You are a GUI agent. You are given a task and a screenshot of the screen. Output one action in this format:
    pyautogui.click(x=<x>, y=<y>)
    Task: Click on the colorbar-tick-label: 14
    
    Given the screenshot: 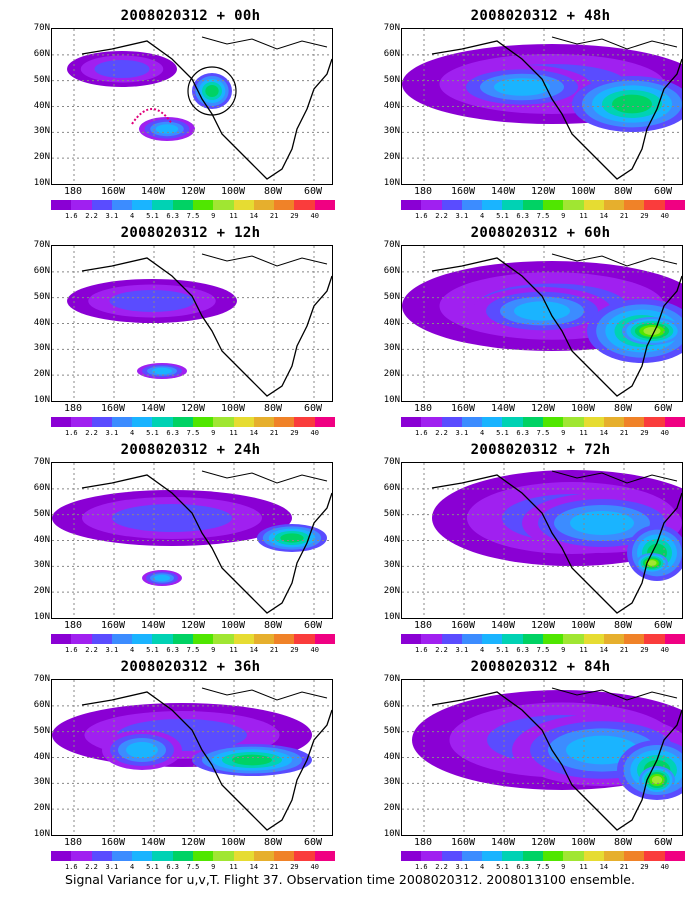 What is the action you would take?
    pyautogui.click(x=254, y=216)
    